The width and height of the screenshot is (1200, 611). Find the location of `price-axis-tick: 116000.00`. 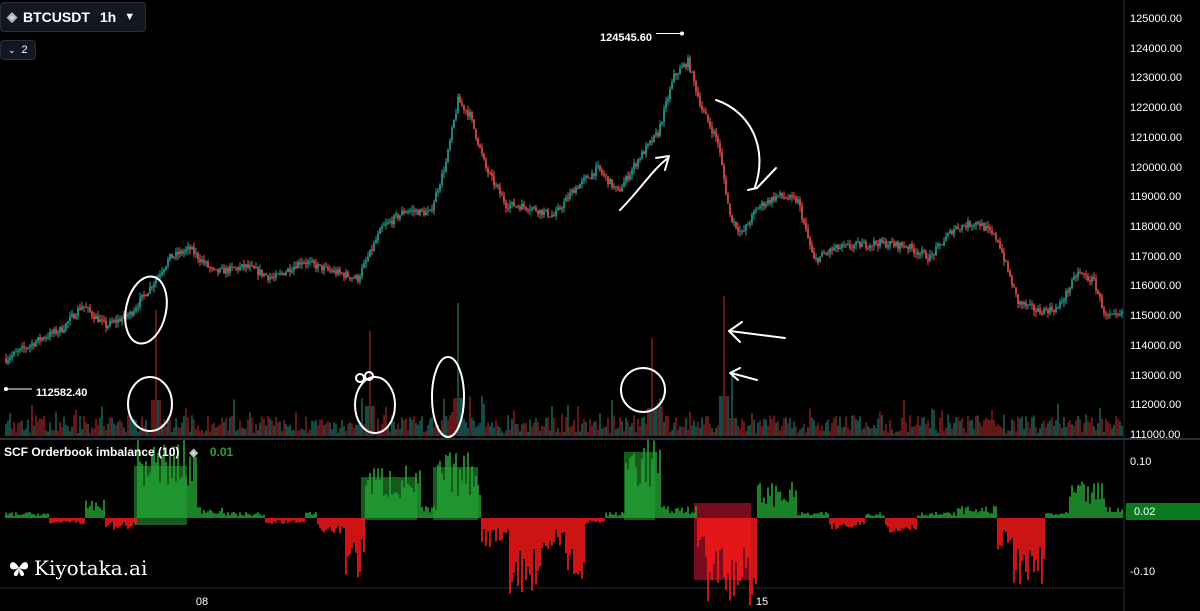

price-axis-tick: 116000.00 is located at coordinates (1156, 286).